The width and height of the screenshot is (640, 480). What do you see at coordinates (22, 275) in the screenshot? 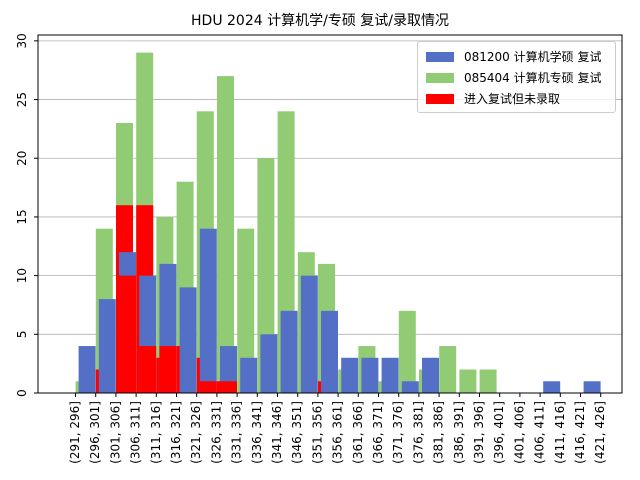
I see `y-tick-label: 10` at bounding box center [22, 275].